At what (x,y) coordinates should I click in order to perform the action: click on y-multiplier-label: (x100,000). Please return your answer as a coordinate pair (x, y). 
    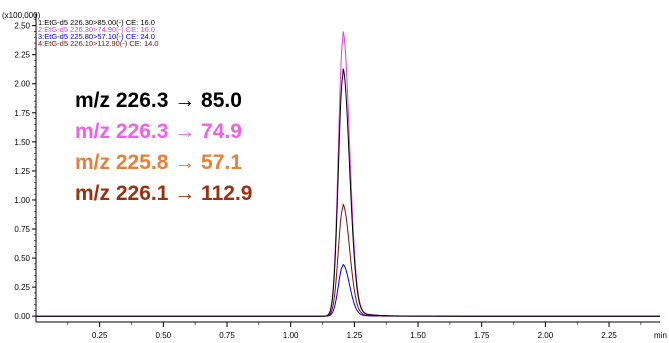
    Looking at the image, I should click on (21, 15).